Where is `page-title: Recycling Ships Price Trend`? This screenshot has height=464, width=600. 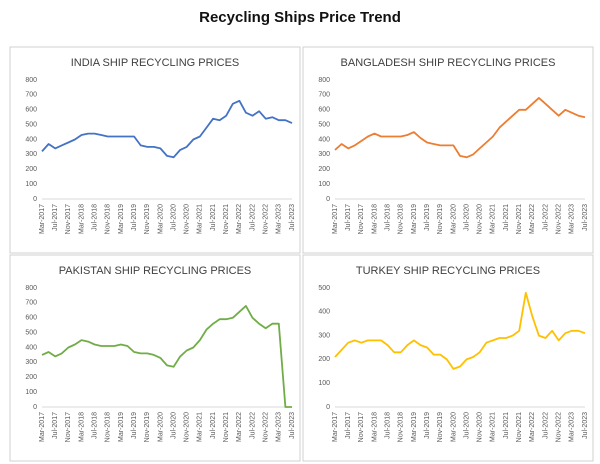 page-title: Recycling Ships Price Trend is located at coordinates (300, 17).